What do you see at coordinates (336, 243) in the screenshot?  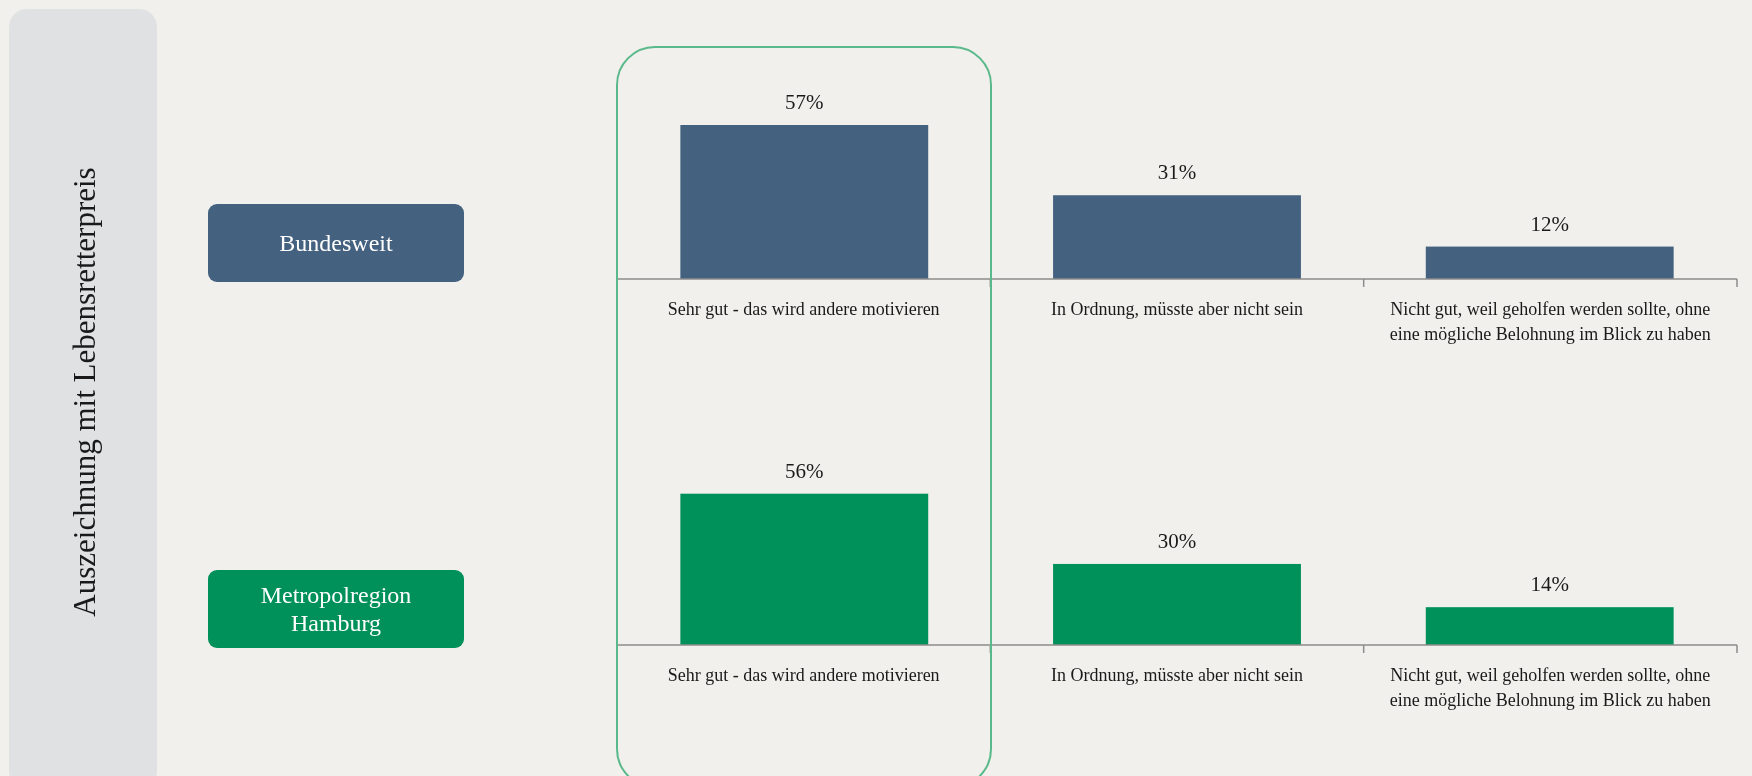 I see `text: Bundesweit` at bounding box center [336, 243].